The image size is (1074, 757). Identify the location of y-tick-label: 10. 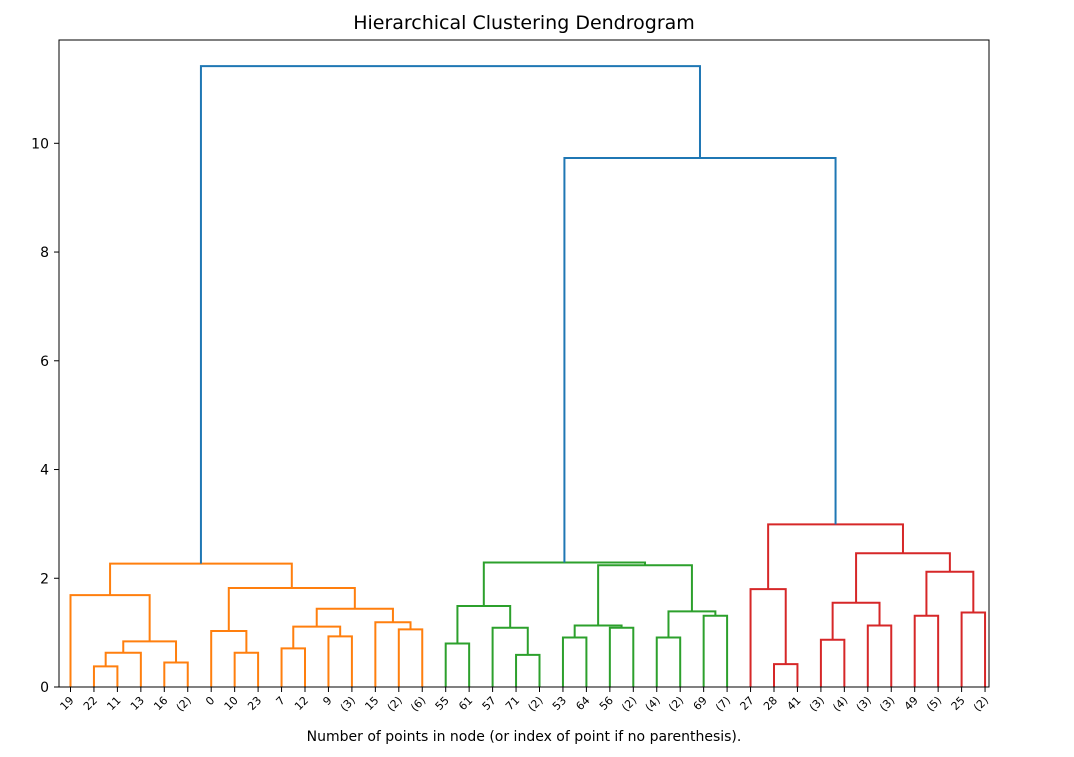
(40, 144).